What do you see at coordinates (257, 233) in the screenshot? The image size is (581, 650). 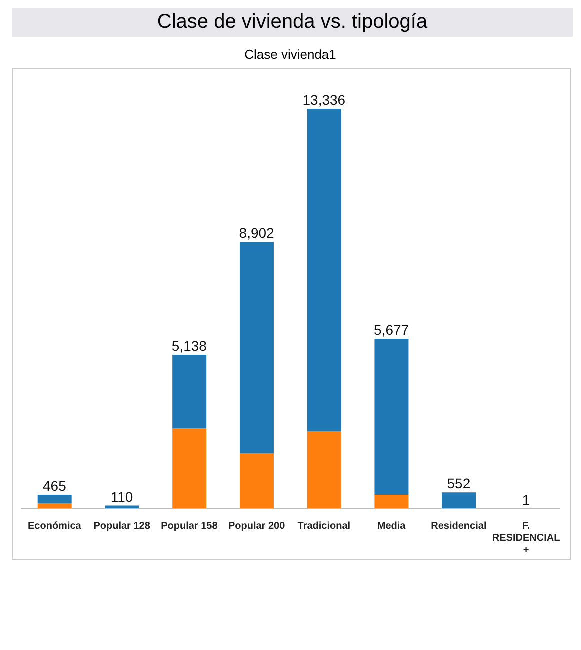 I see `annotation: 8,902` at bounding box center [257, 233].